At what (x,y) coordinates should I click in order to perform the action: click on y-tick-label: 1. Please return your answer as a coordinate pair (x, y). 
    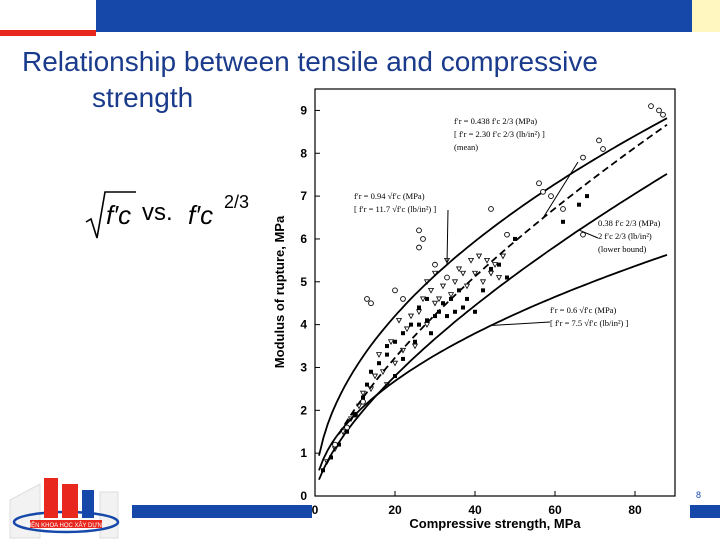
    Looking at the image, I should click on (303, 453).